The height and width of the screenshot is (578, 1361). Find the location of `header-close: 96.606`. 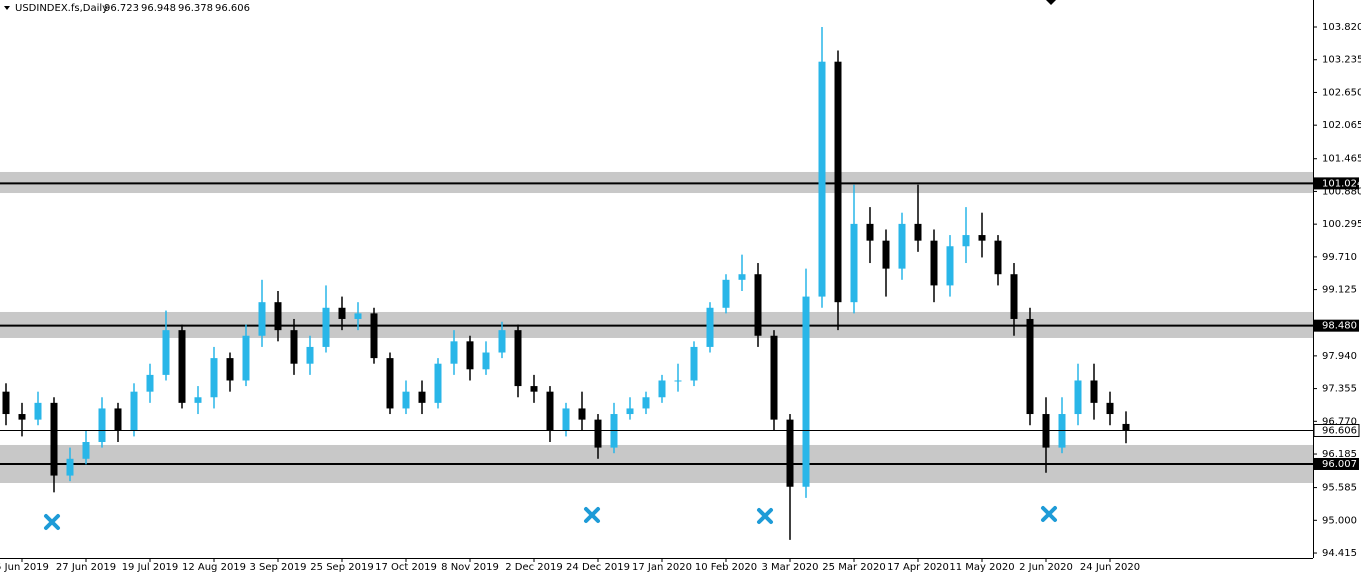

header-close: 96.606 is located at coordinates (232, 8).